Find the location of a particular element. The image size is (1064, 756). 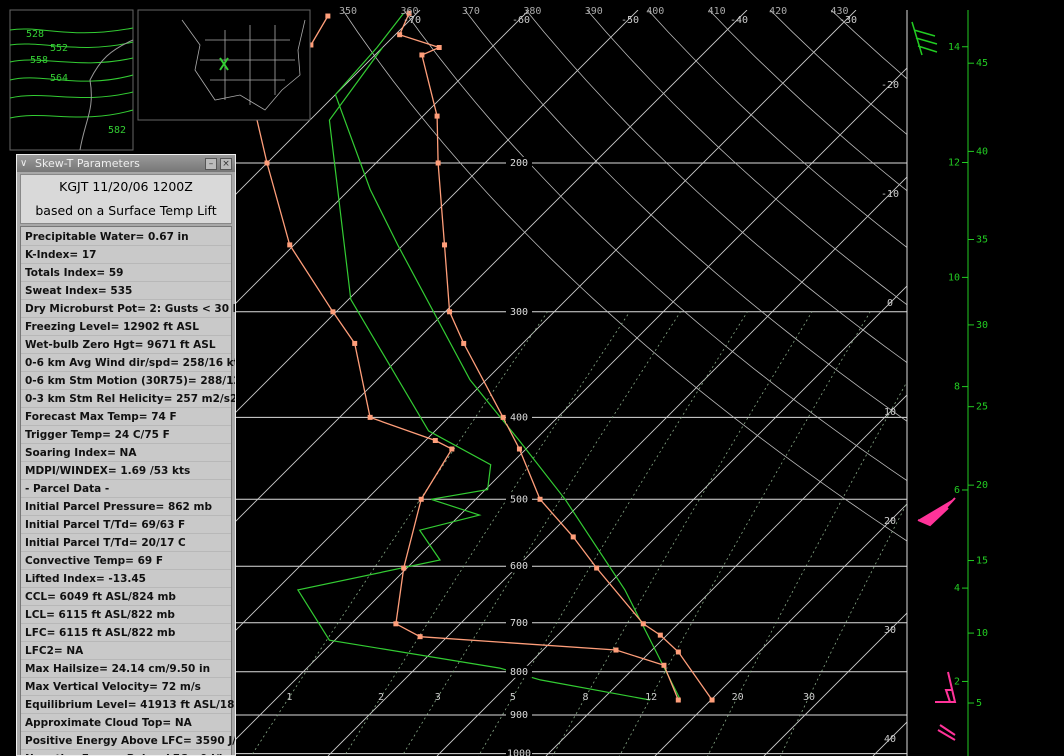

isotherm-label: -70 is located at coordinates (412, 20).